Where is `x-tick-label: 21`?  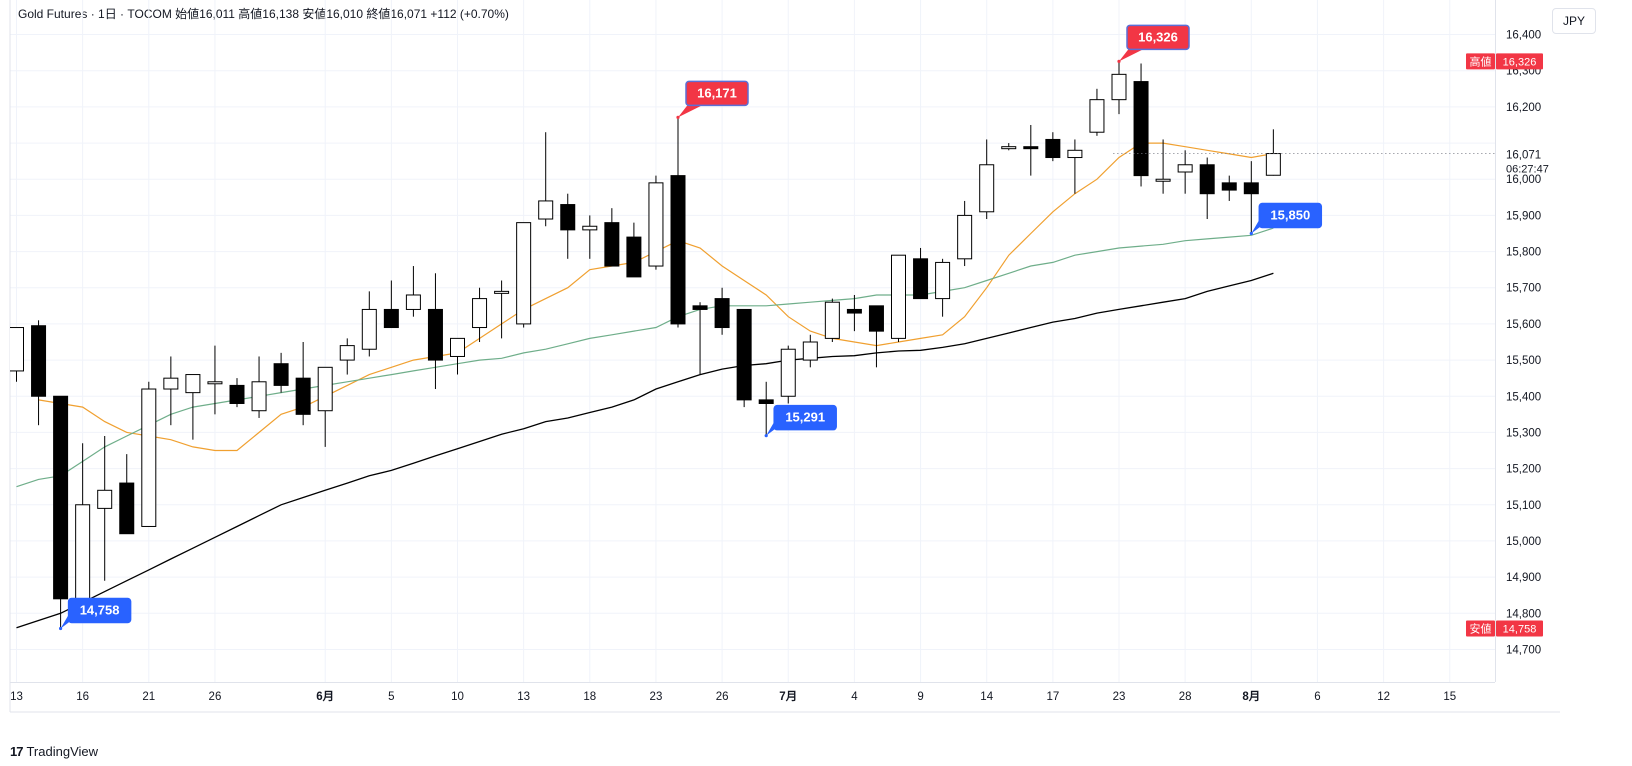
x-tick-label: 21 is located at coordinates (148, 697).